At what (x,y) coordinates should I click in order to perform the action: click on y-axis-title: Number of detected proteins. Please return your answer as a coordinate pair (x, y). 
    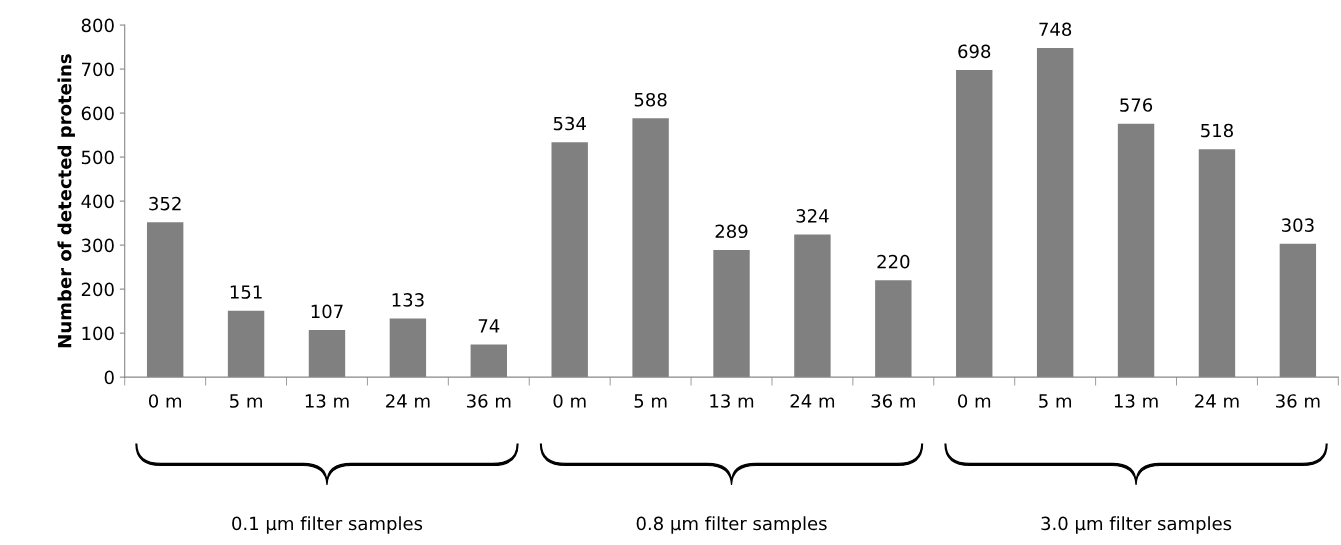
    Looking at the image, I should click on (66, 201).